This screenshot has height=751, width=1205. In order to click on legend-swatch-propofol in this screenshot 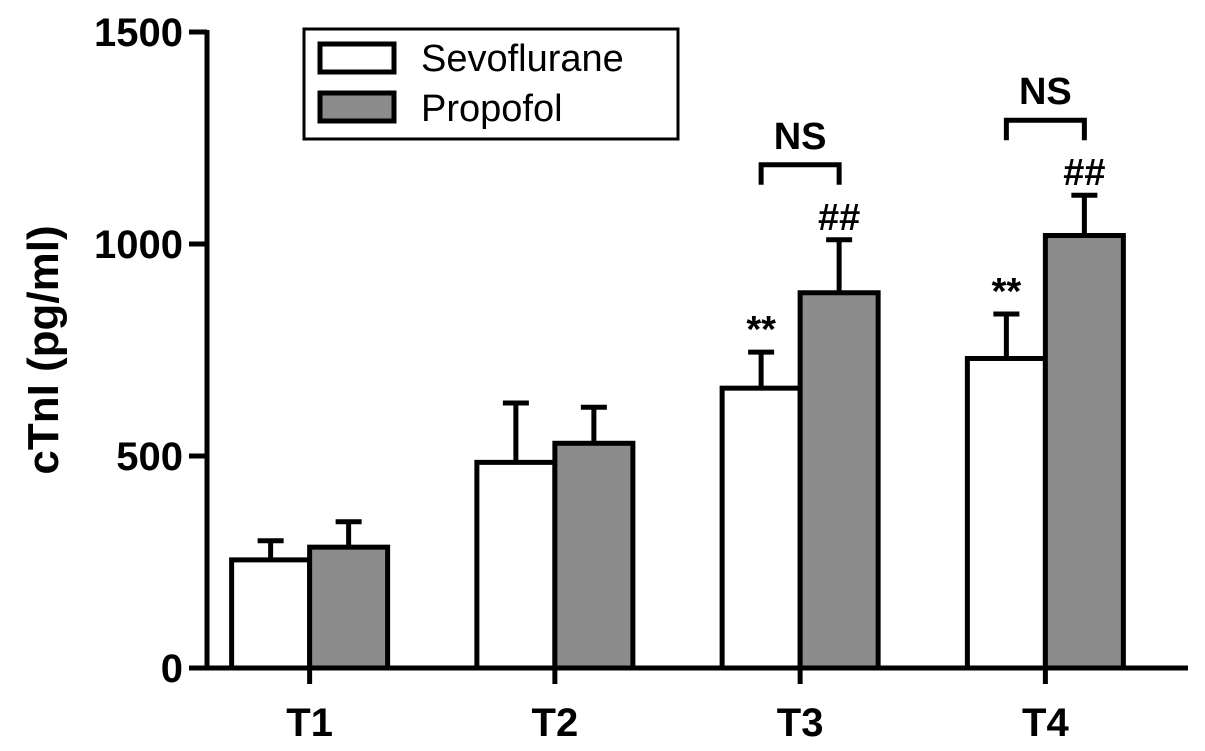, I will do `click(357, 107)`.